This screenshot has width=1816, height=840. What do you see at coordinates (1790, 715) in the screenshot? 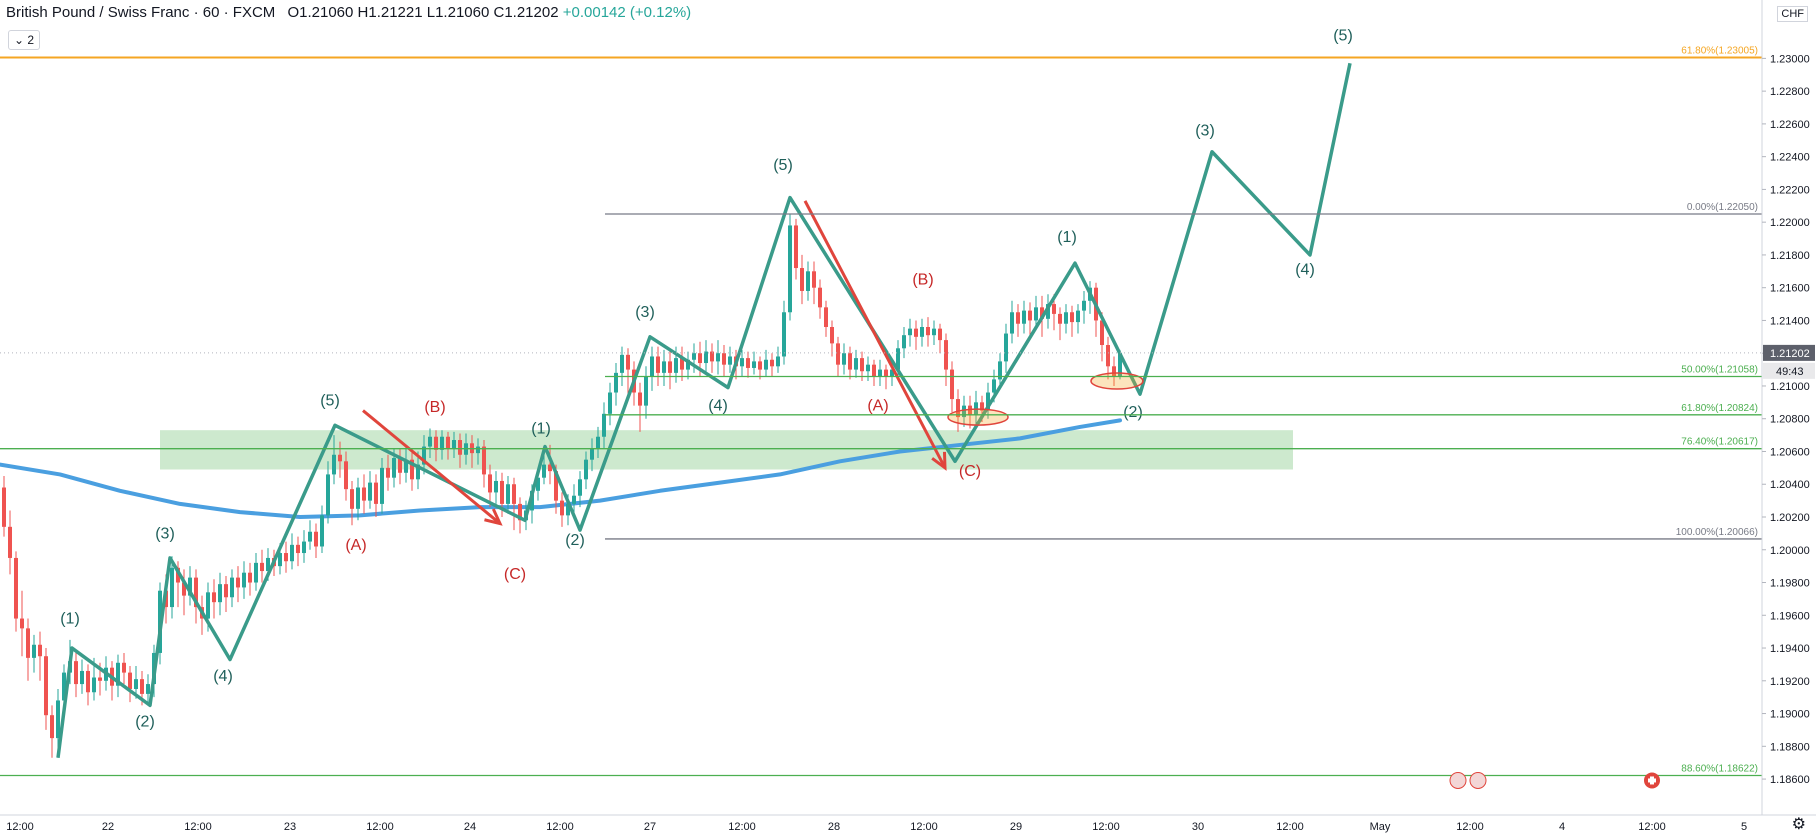
I see `price-tick-label: 1.19000` at bounding box center [1790, 715].